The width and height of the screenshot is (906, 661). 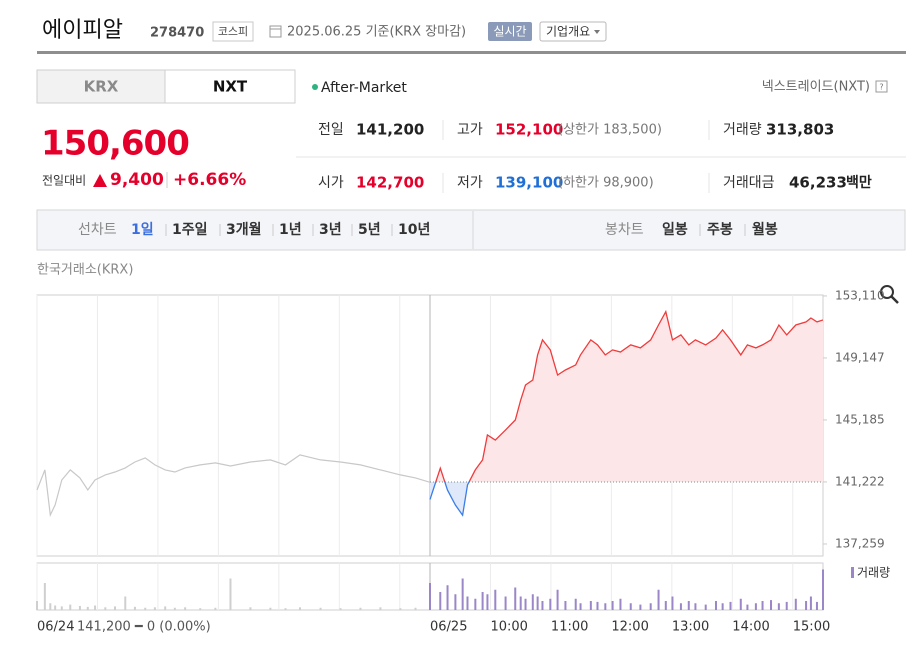 I want to click on help-mark: ?, so click(x=881, y=87).